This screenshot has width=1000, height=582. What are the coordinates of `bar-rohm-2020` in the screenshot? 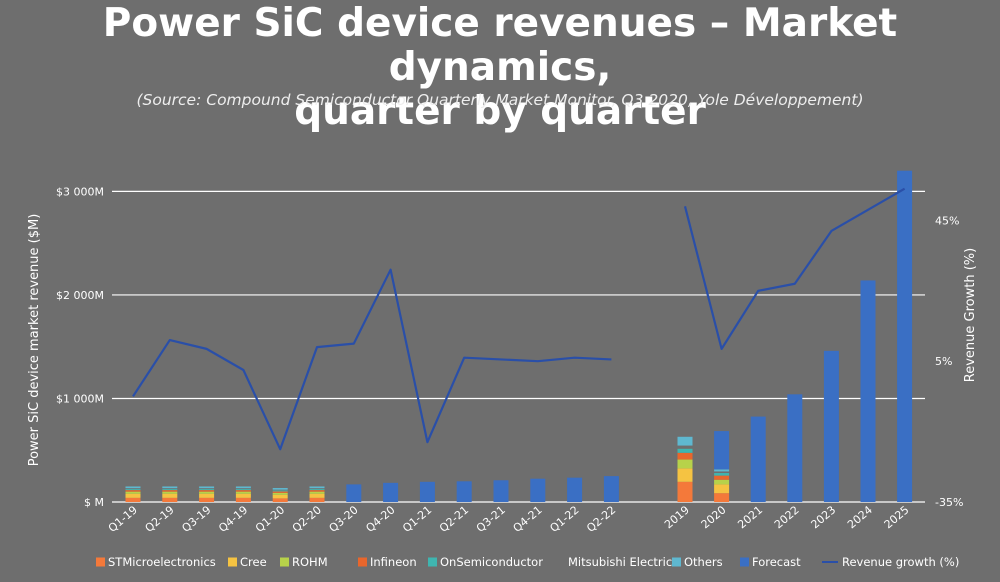 It's located at (722, 482).